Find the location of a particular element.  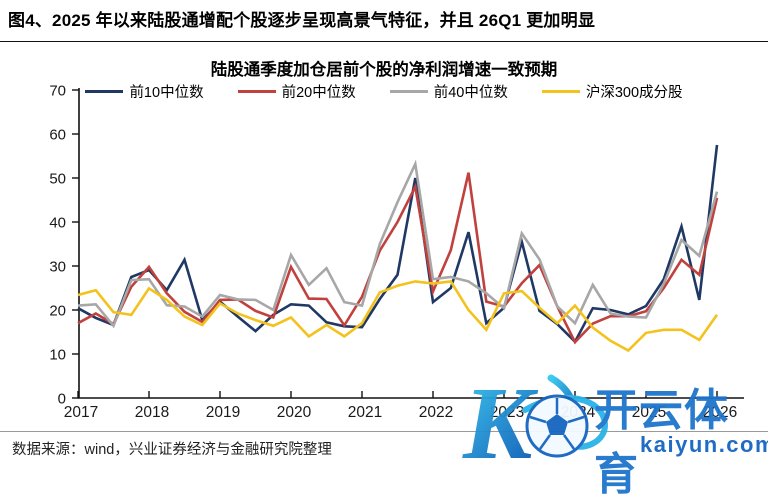

svg-text: 2023 is located at coordinates (507, 412).